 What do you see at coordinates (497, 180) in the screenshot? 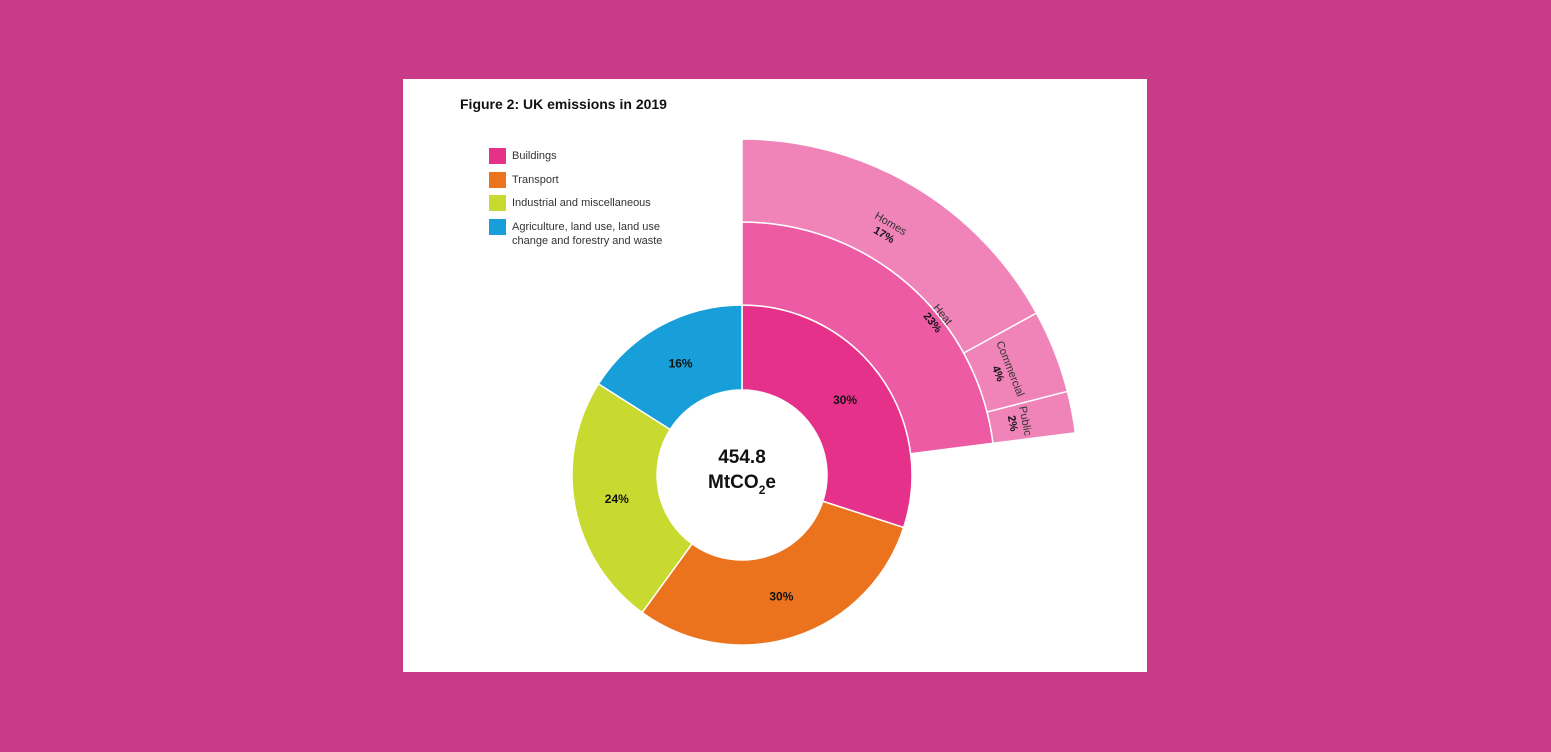
I see `legend-swatch-transport` at bounding box center [497, 180].